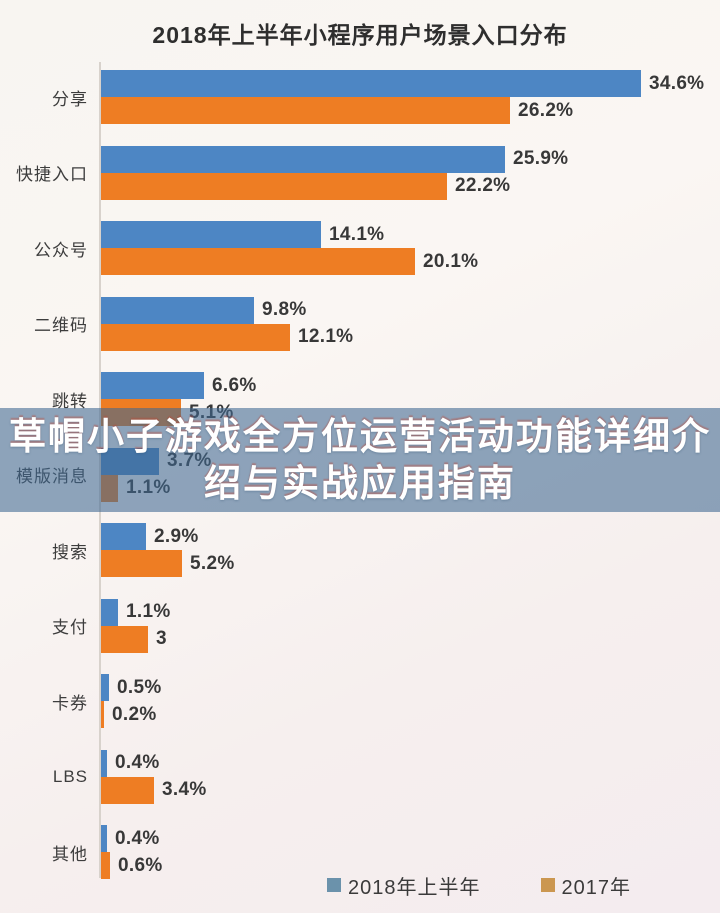 The image size is (720, 913). Describe the element at coordinates (410, 865) in the screenshot. I see `bar-line: 0.6%` at that location.